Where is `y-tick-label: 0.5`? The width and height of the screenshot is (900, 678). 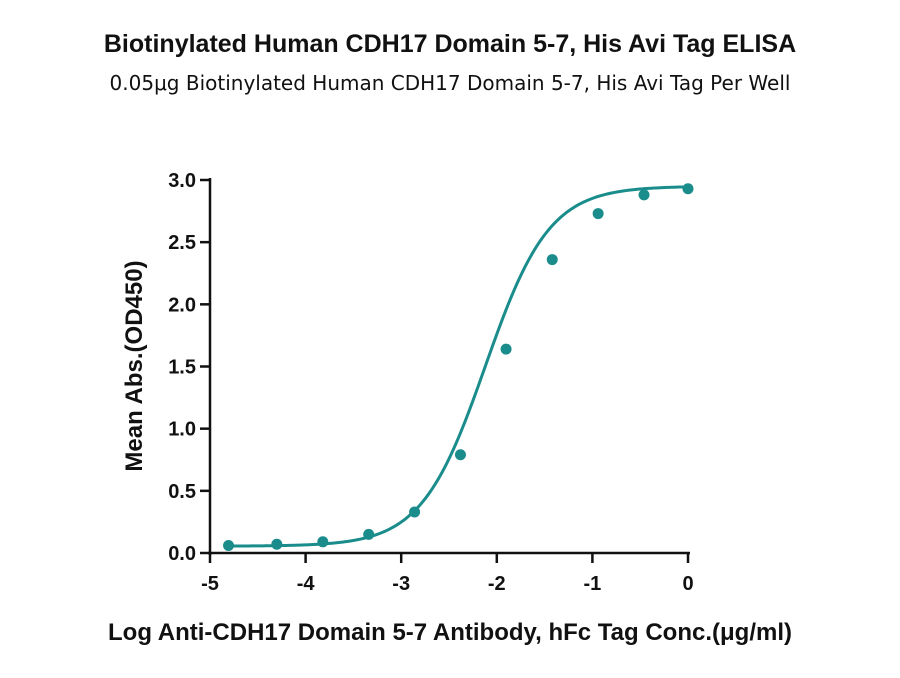
y-tick-label: 0.5 is located at coordinates (182, 492).